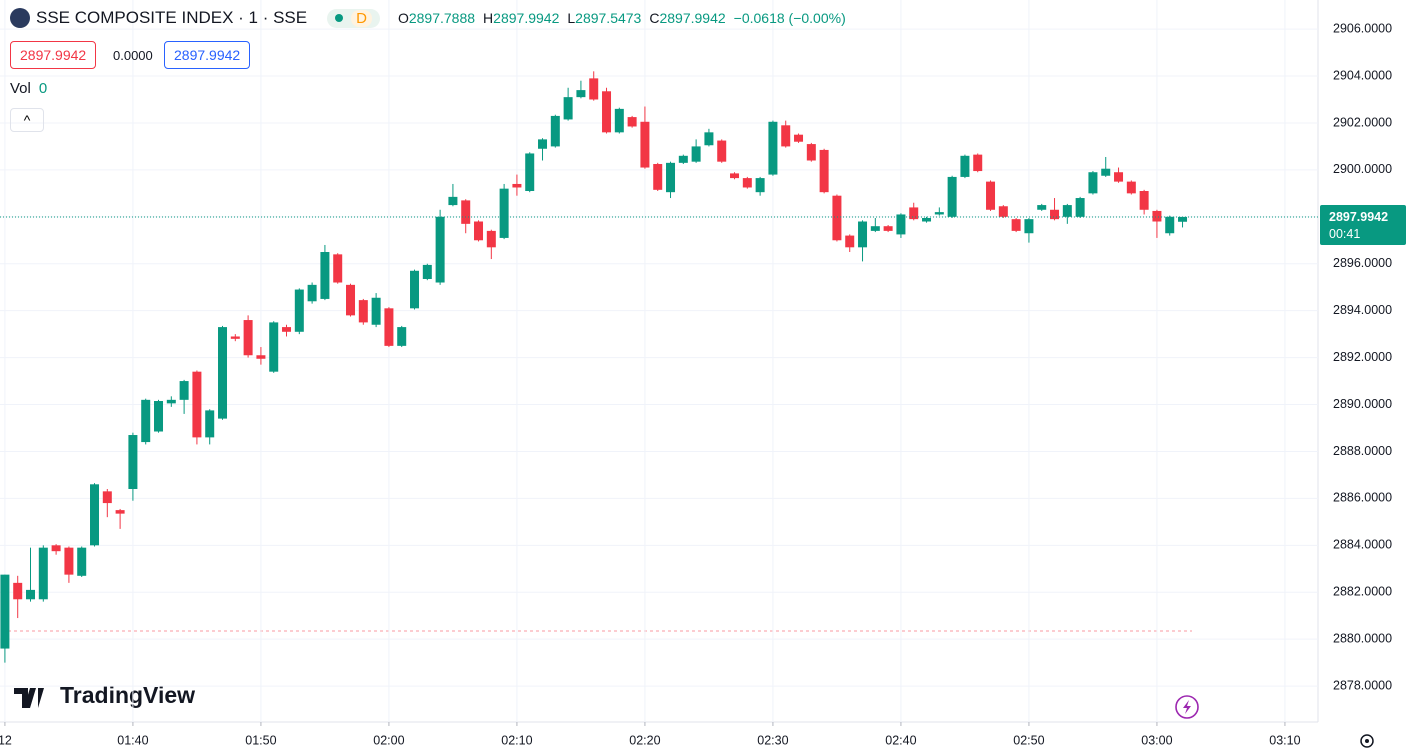 The width and height of the screenshot is (1408, 756). I want to click on ohlc-item: L2897.5473, so click(604, 18).